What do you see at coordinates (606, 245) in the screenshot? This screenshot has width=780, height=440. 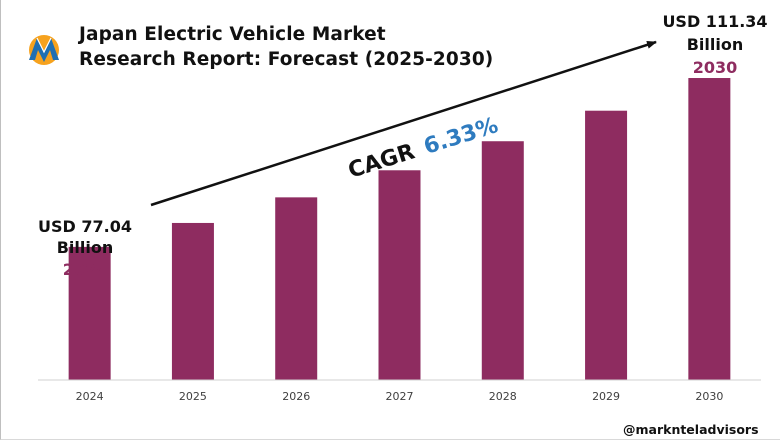 I see `bar-2029` at bounding box center [606, 245].